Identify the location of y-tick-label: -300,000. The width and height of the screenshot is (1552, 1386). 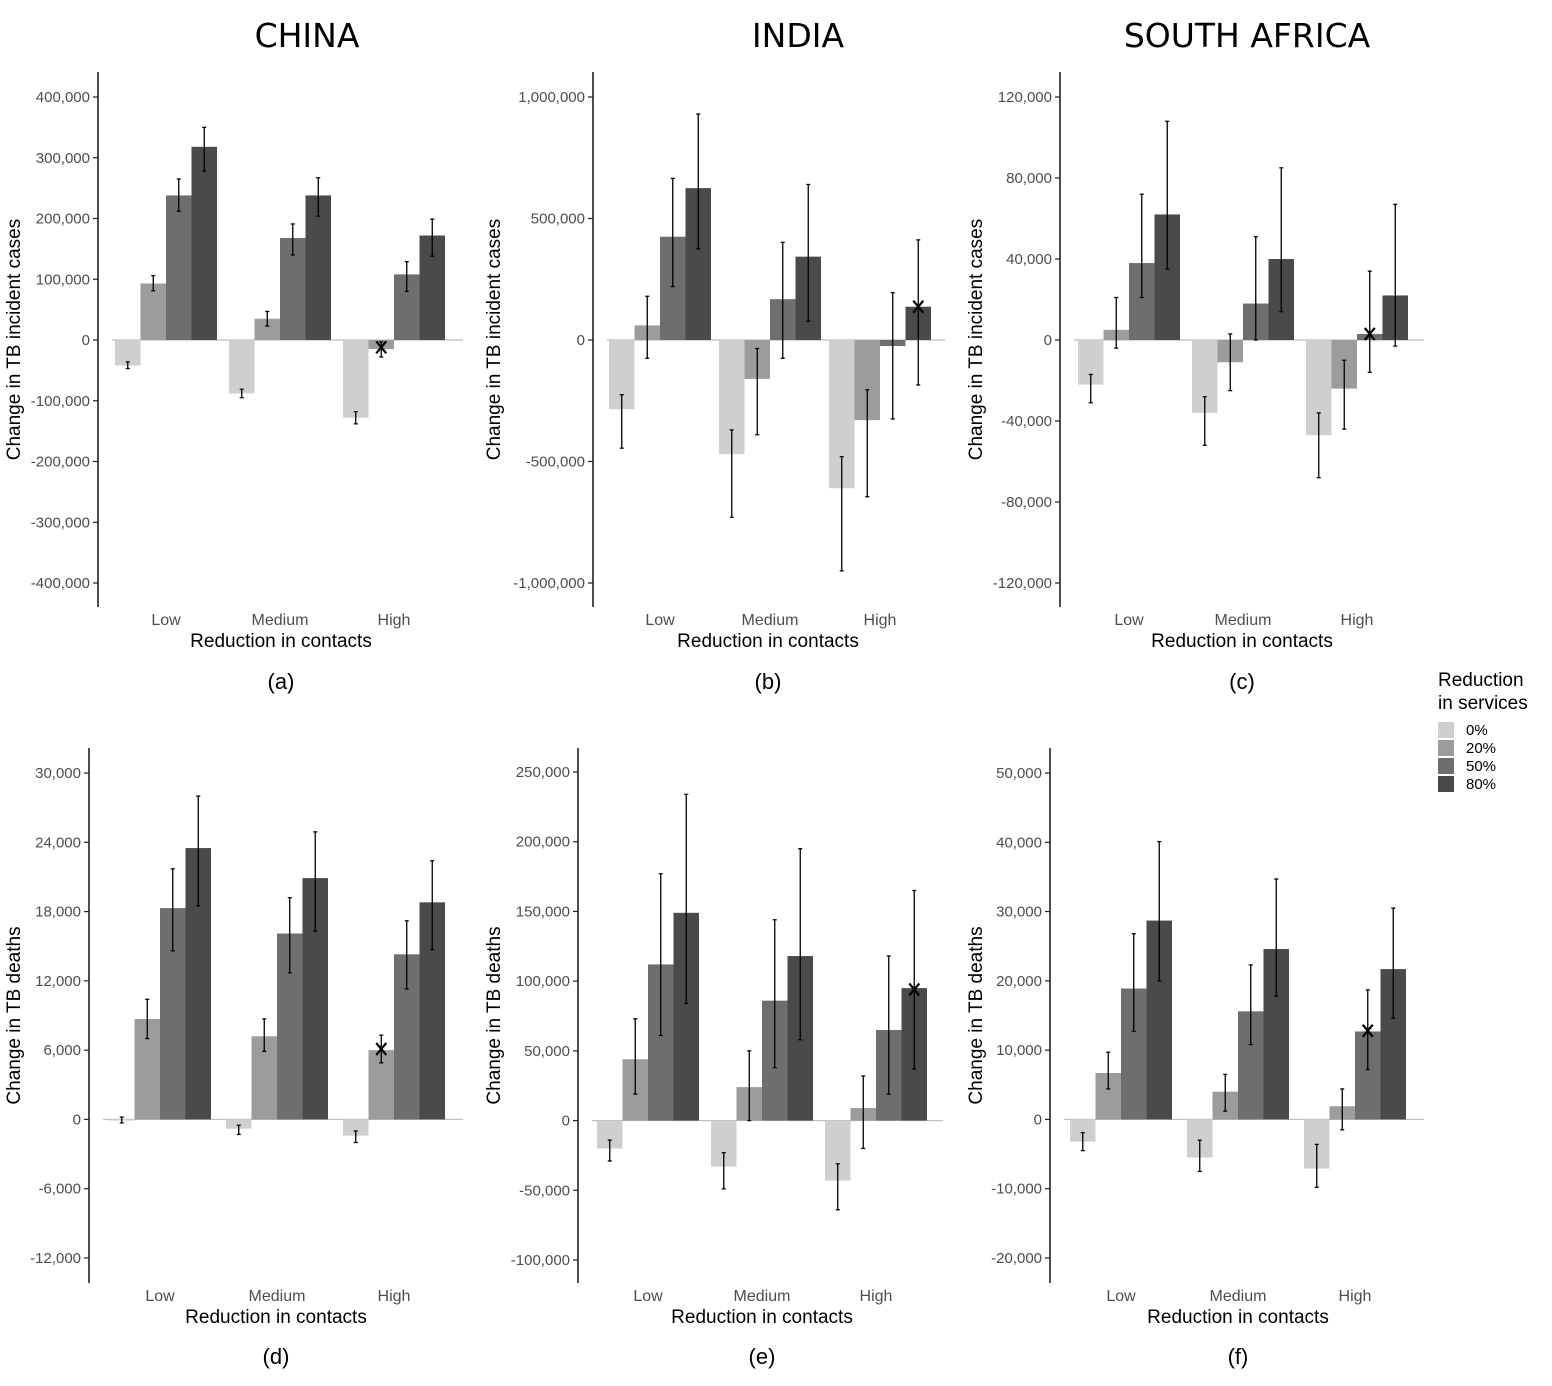
(60, 522).